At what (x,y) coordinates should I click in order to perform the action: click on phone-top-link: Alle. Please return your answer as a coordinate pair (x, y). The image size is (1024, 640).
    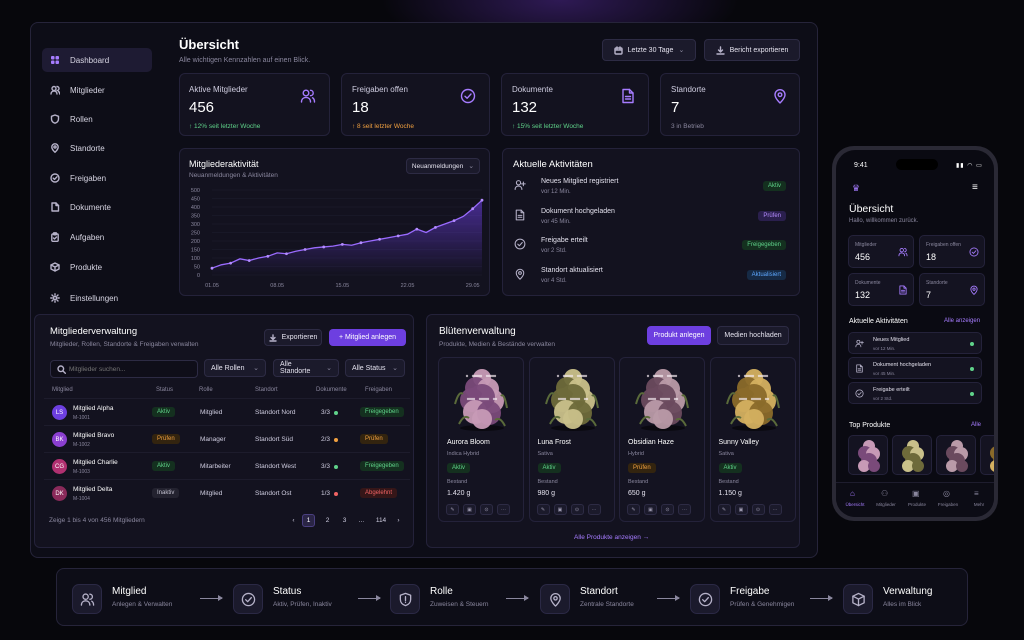
    Looking at the image, I should click on (976, 425).